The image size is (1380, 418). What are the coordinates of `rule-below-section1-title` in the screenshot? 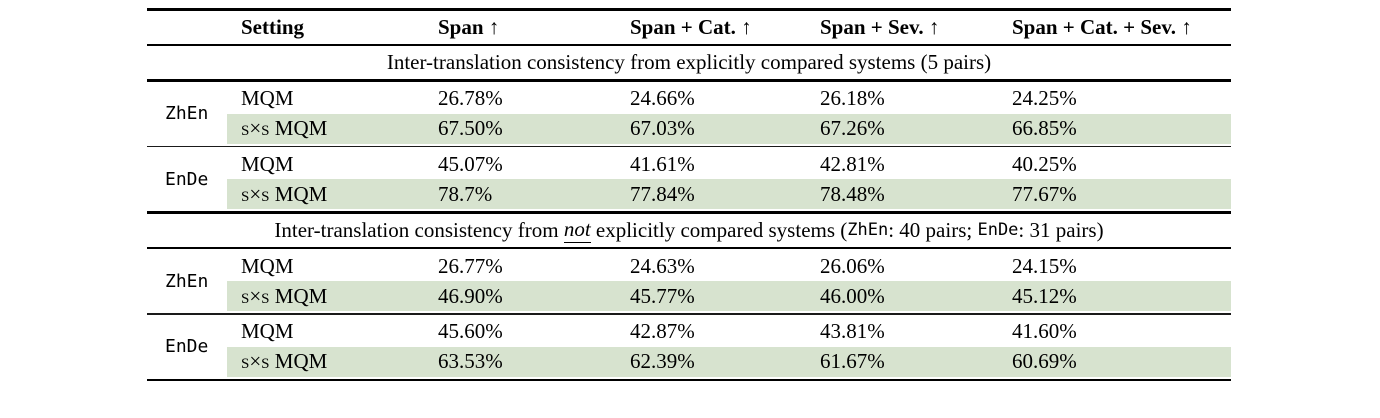 It's located at (689, 80).